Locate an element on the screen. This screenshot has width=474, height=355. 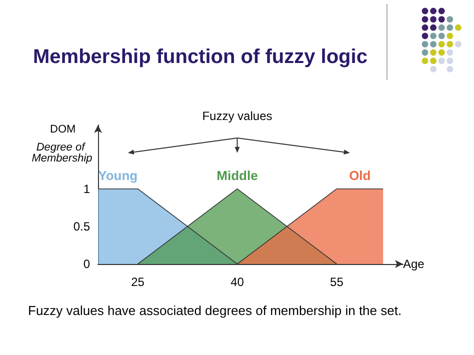
legend-label: Old is located at coordinates (360, 175).